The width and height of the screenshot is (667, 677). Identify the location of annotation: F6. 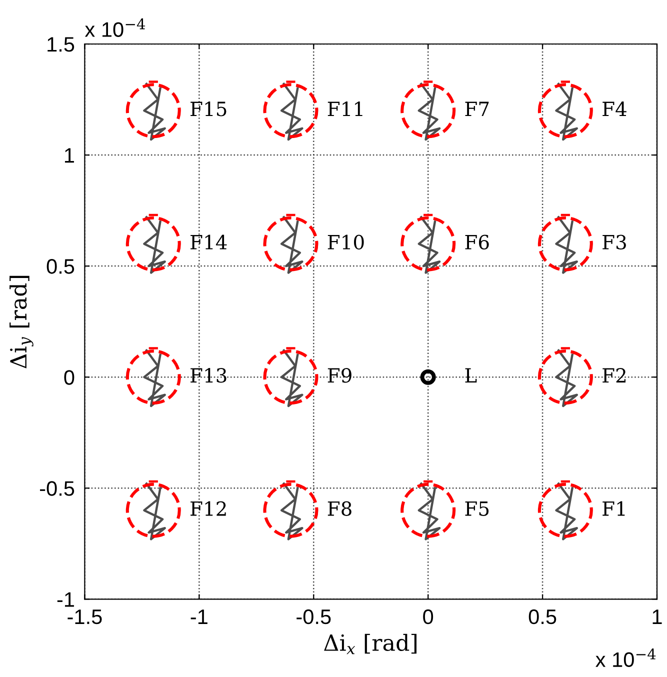
(477, 242).